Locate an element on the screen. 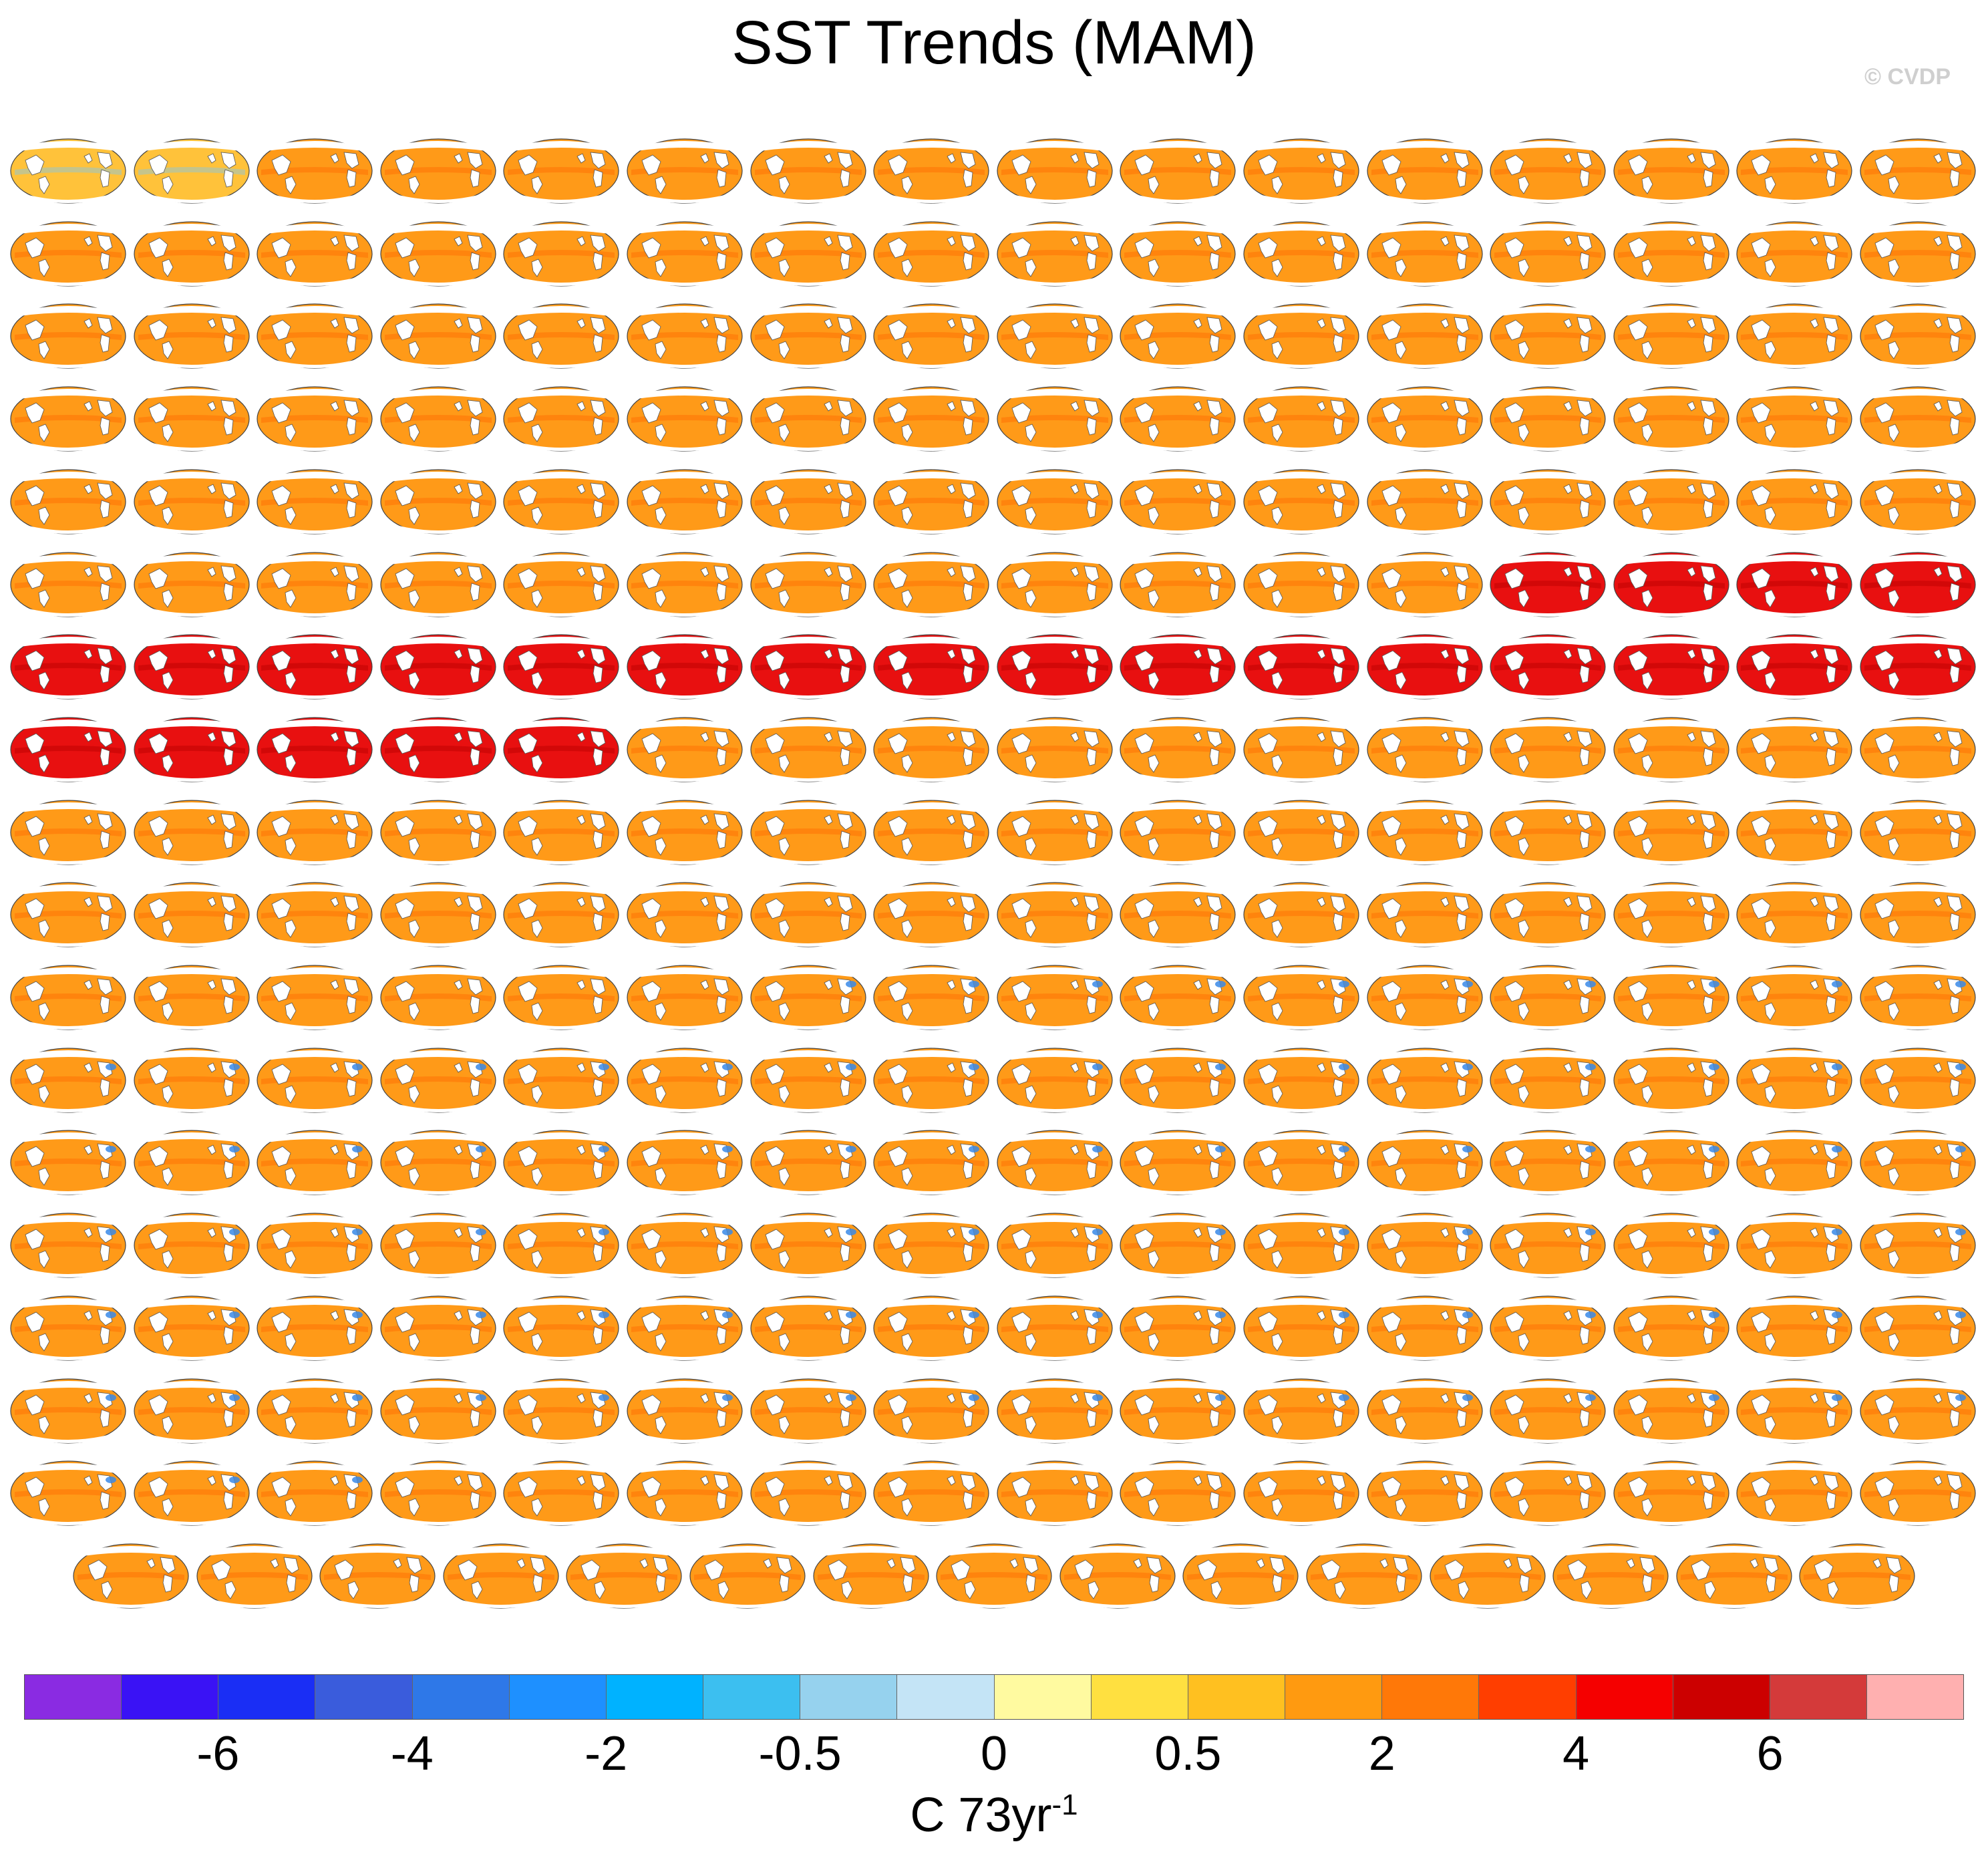 The height and width of the screenshot is (1864, 1988). colorbar-tick-label: -4 is located at coordinates (412, 1753).